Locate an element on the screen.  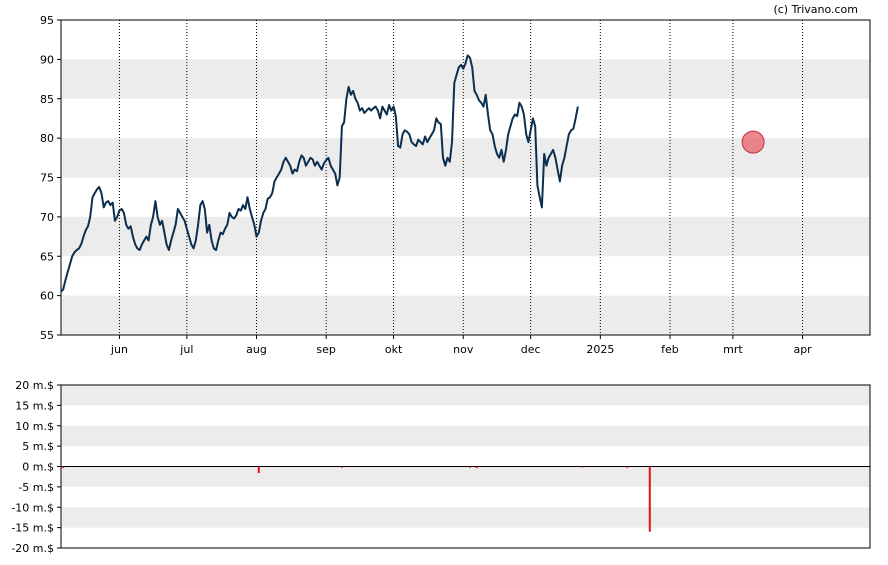
x-tick-label: sep is located at coordinates (325, 349).